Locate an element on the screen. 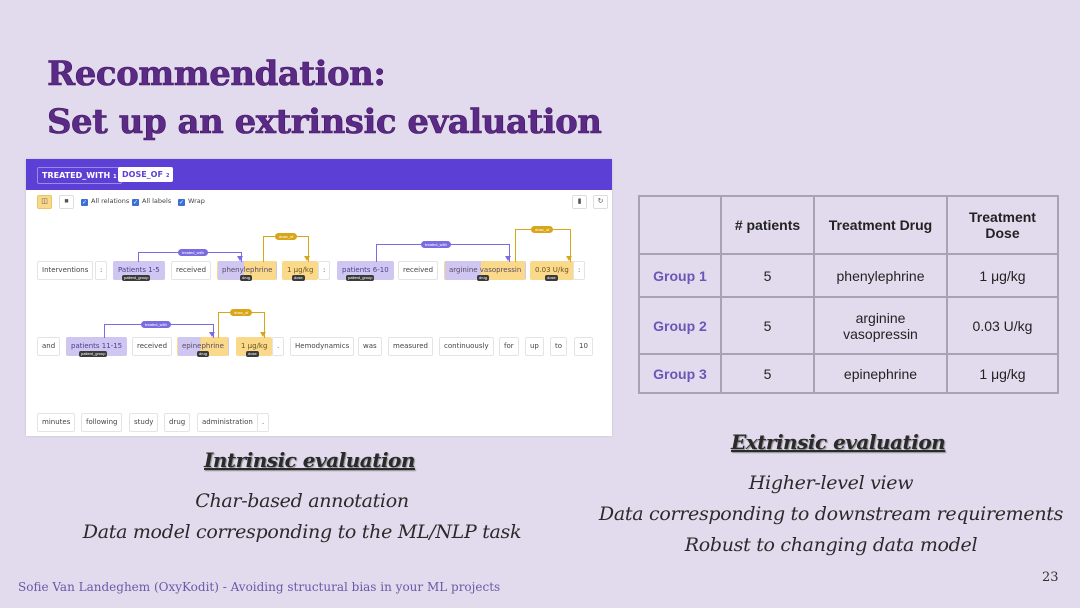 The image size is (1080, 608). checkbox-label: All labels is located at coordinates (157, 201).